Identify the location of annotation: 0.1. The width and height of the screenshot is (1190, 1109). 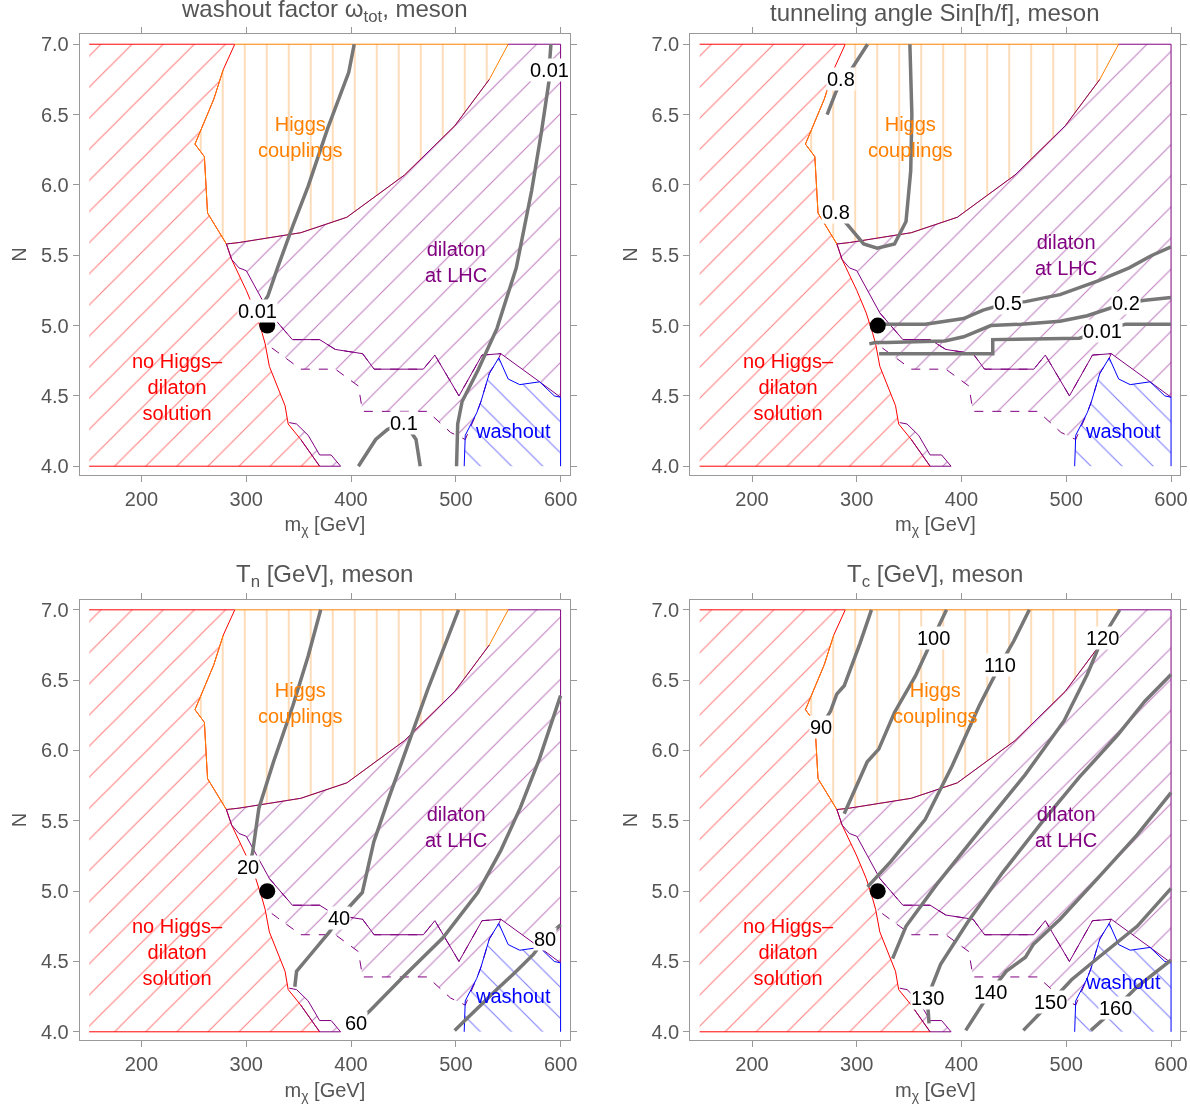
(404, 423).